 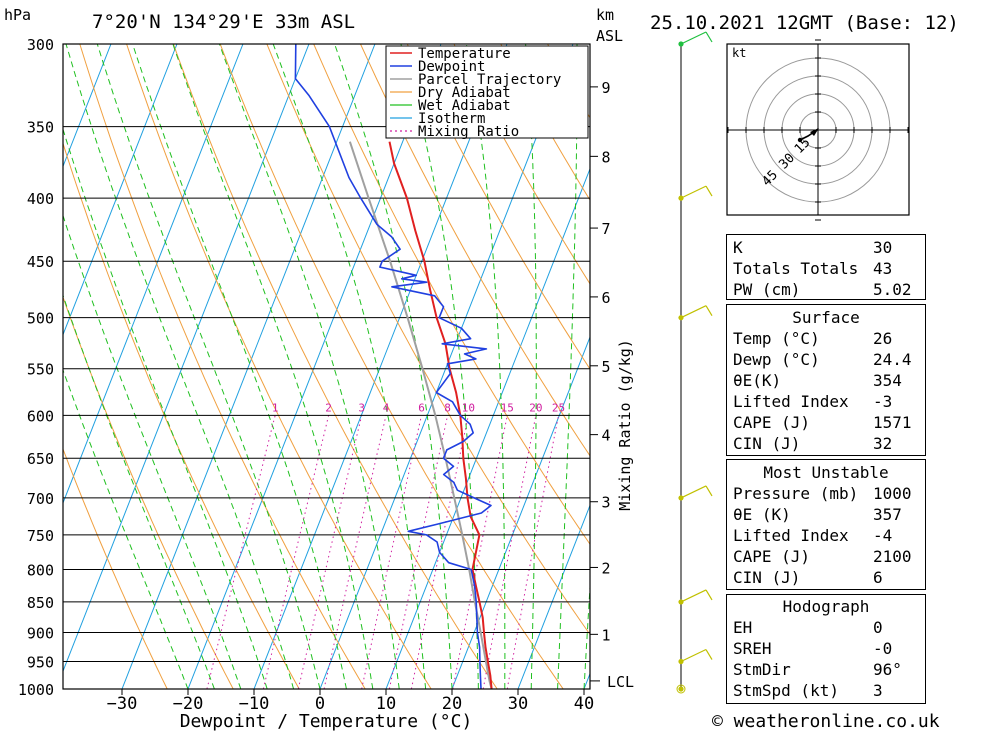 I want to click on mixing-ratio-axis-label: Mixing Ratio (g/kg), so click(x=625, y=425).